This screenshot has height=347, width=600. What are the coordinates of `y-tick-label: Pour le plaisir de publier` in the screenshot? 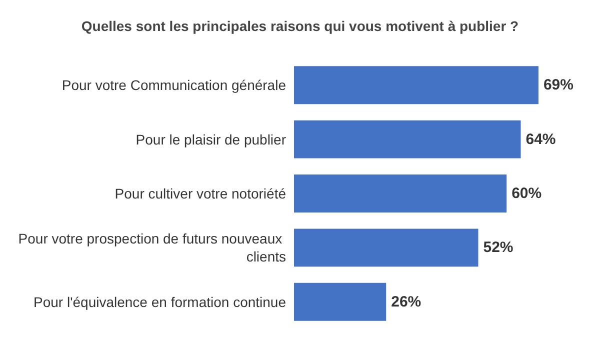 It's located at (211, 139).